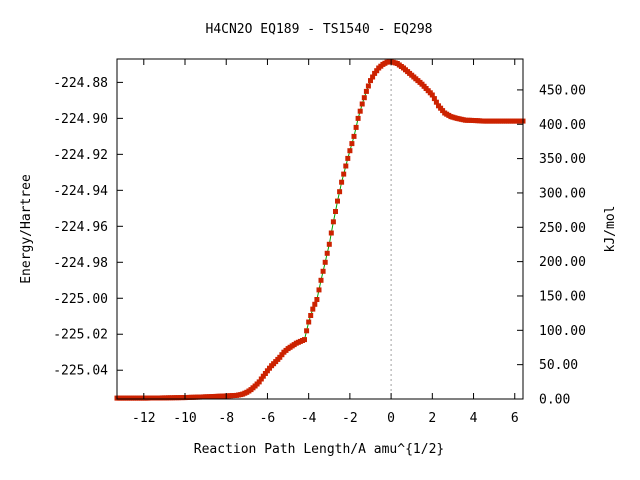  Describe the element at coordinates (226, 418) in the screenshot. I see `x-tick-label: -8` at that location.